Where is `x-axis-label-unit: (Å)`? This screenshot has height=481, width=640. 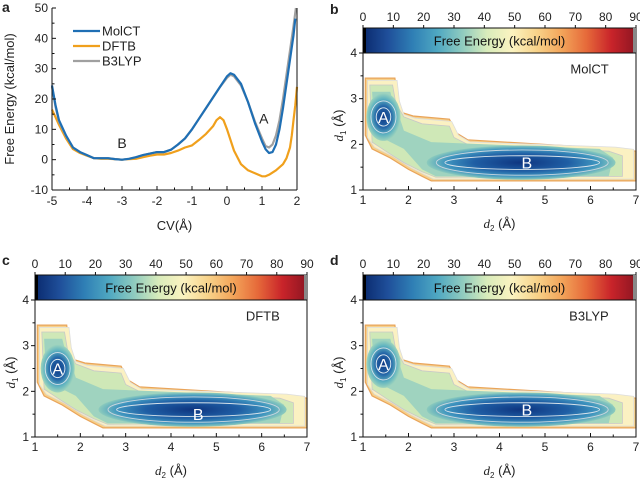 x-axis-label-unit: (Å) is located at coordinates (505, 223).